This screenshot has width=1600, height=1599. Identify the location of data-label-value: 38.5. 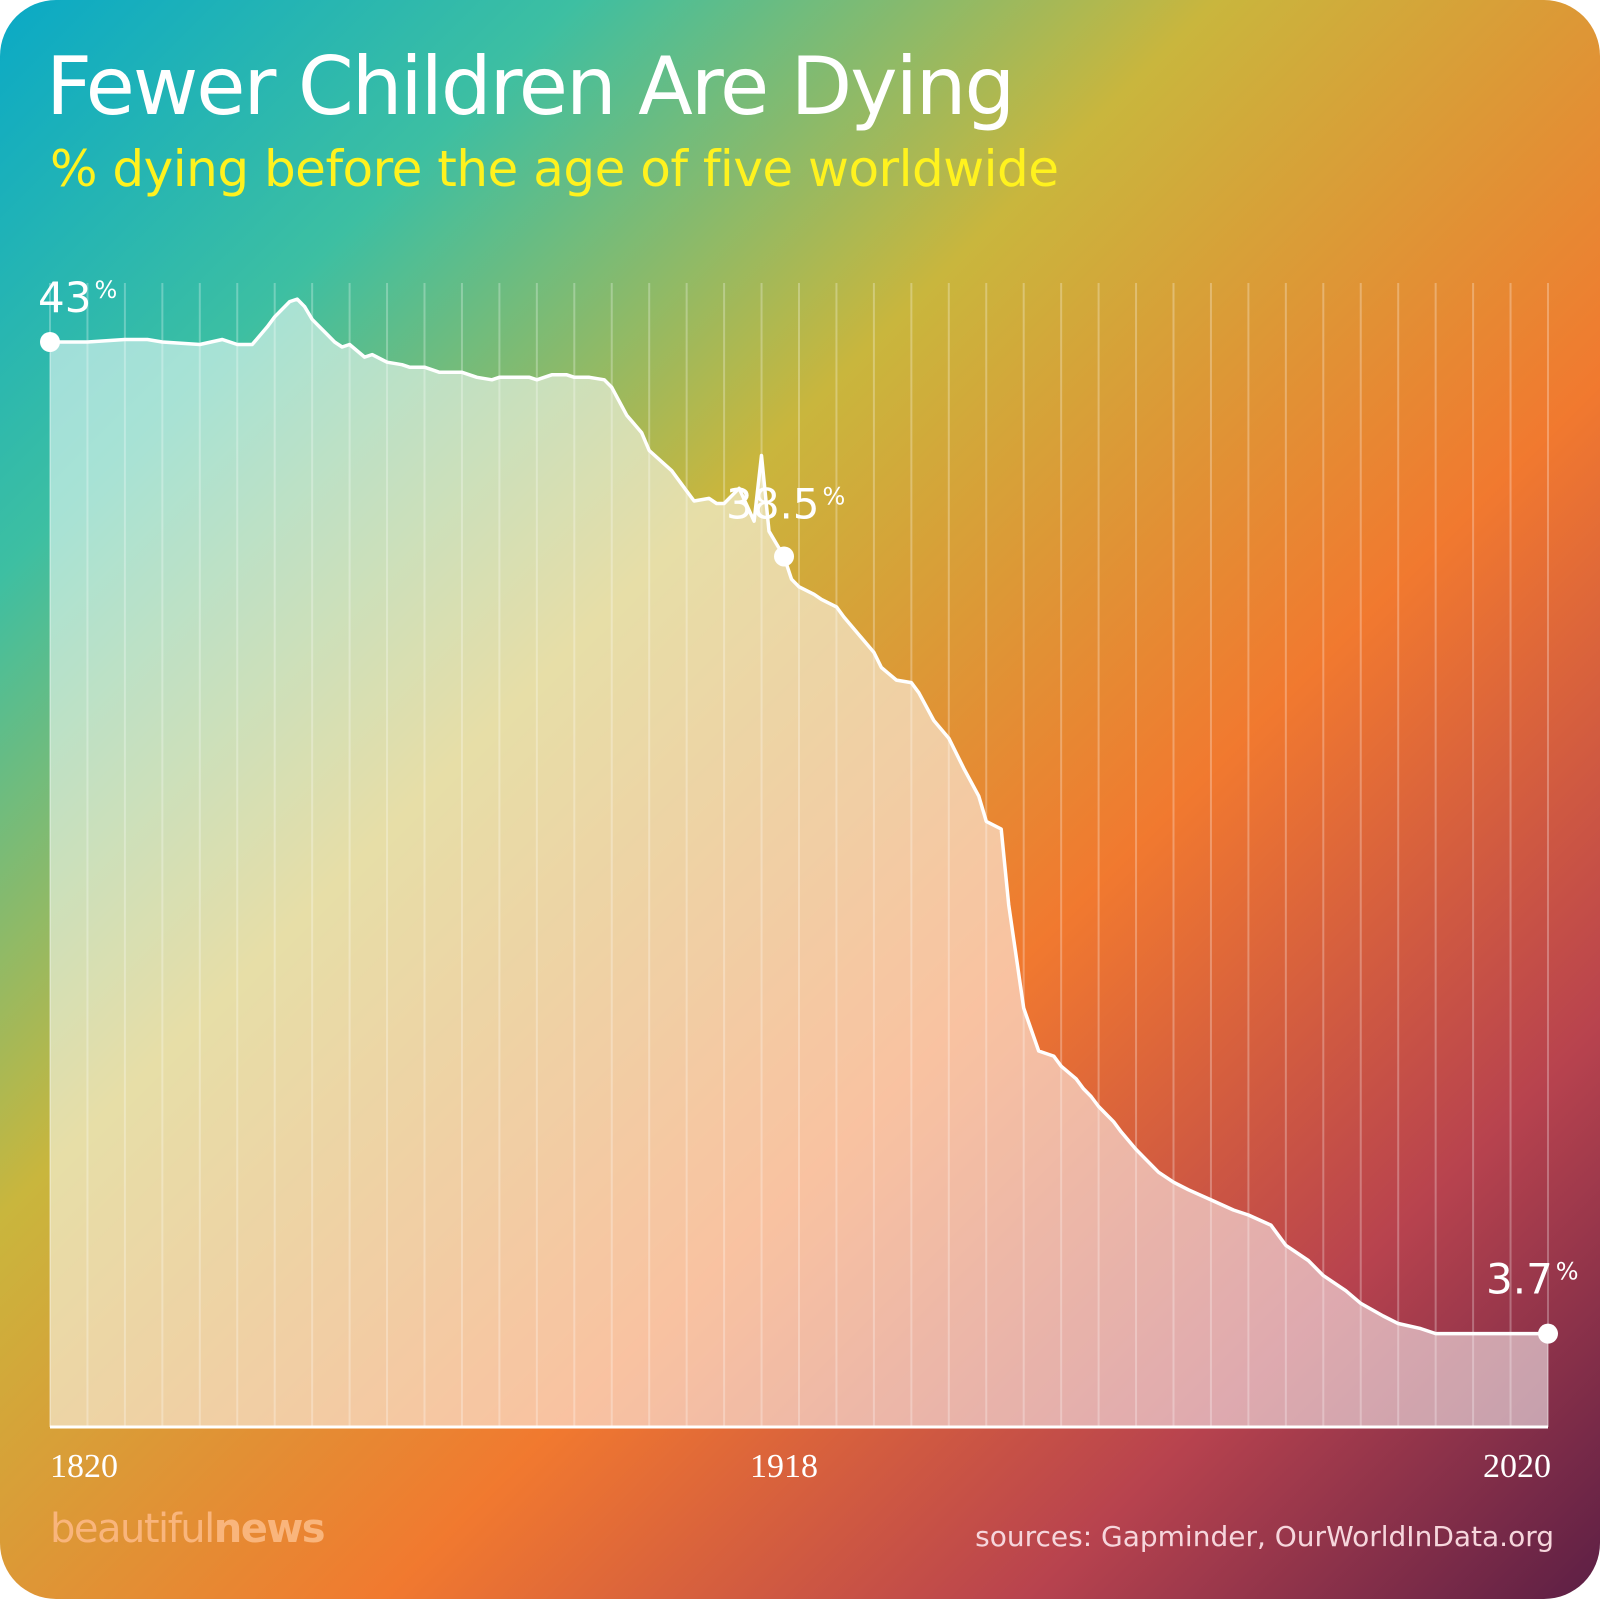
(773, 503).